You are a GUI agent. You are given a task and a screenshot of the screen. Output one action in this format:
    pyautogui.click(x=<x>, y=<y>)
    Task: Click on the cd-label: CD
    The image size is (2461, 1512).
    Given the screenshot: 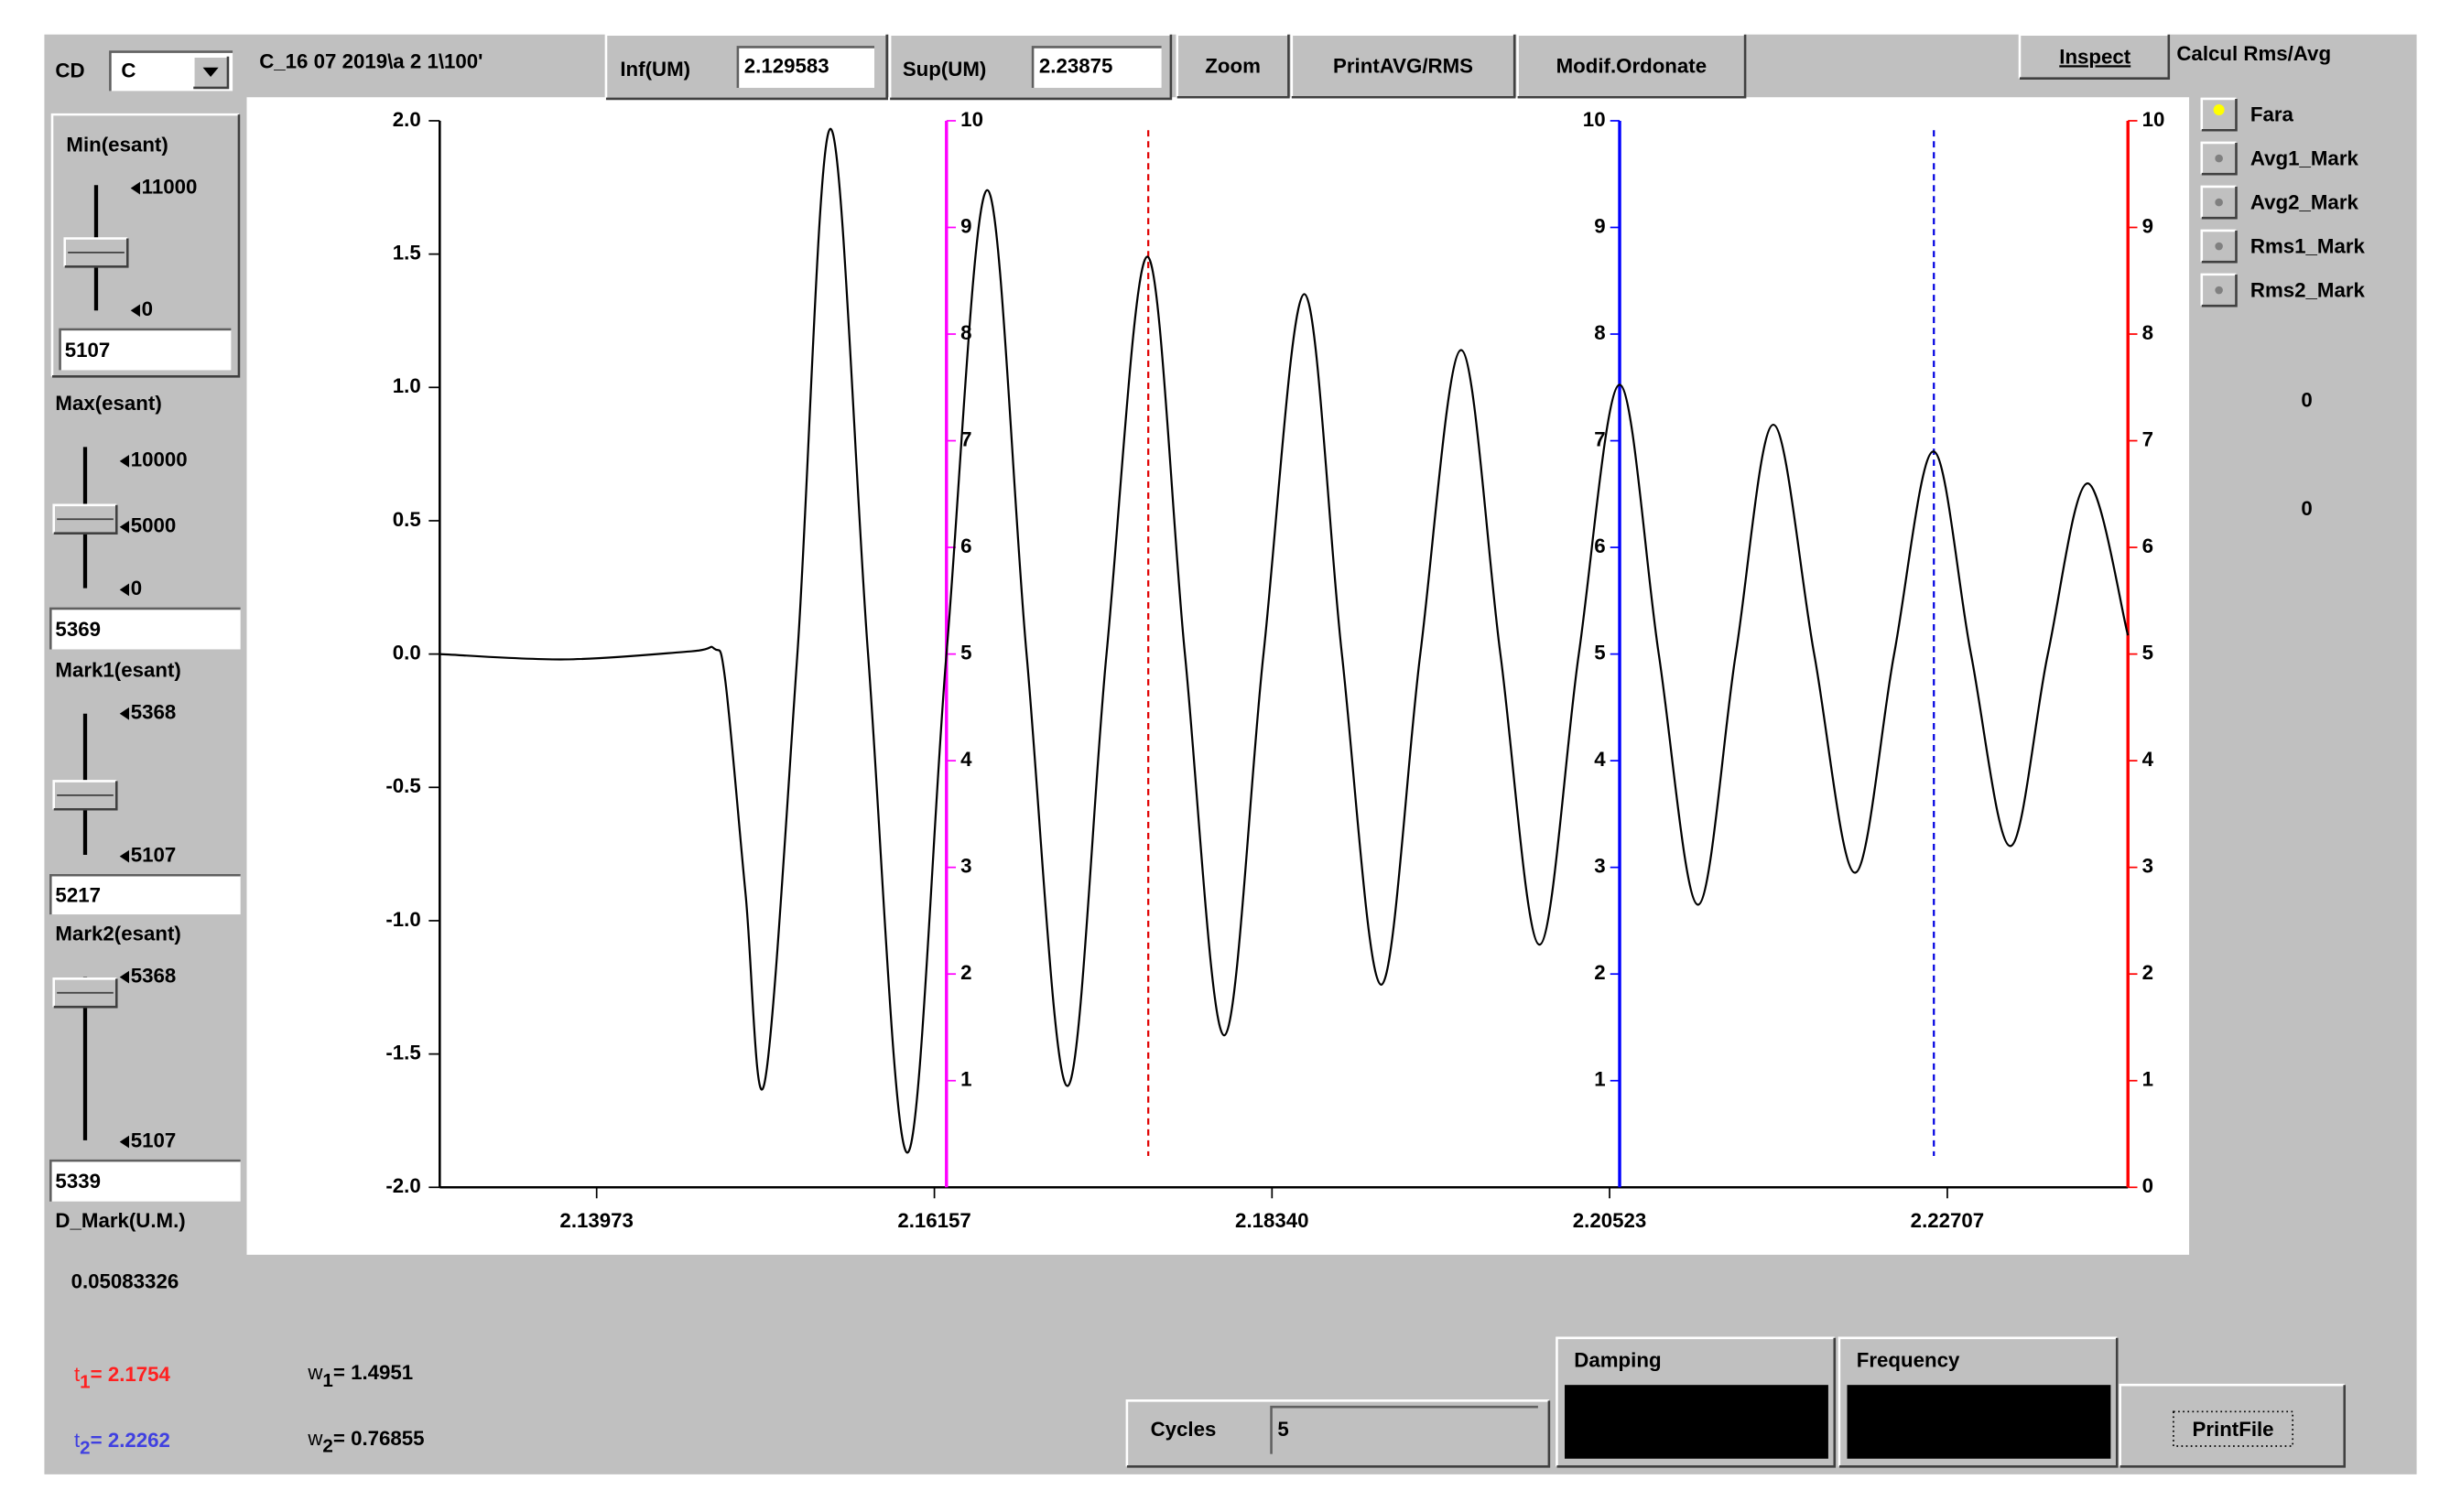 What is the action you would take?
    pyautogui.click(x=69, y=70)
    